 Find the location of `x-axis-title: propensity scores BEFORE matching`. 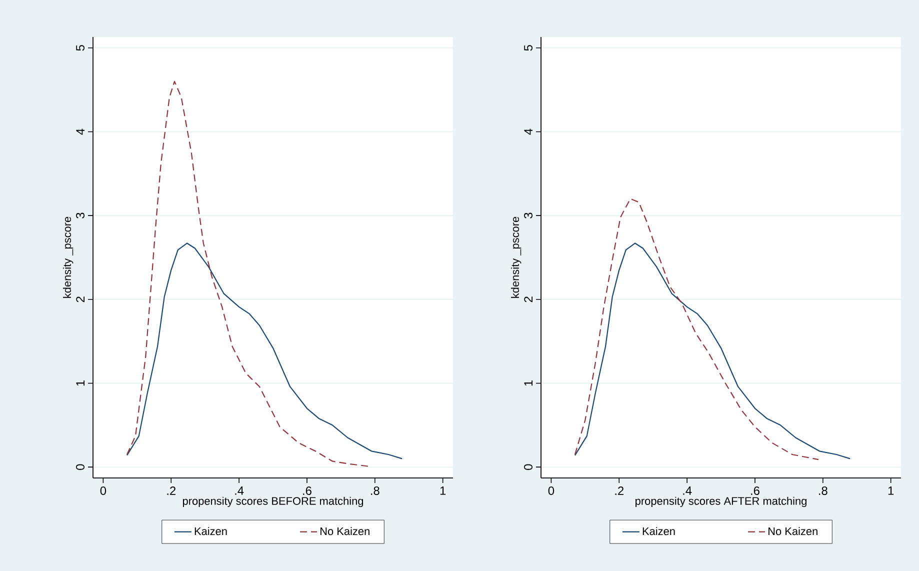

x-axis-title: propensity scores BEFORE matching is located at coordinates (273, 502).